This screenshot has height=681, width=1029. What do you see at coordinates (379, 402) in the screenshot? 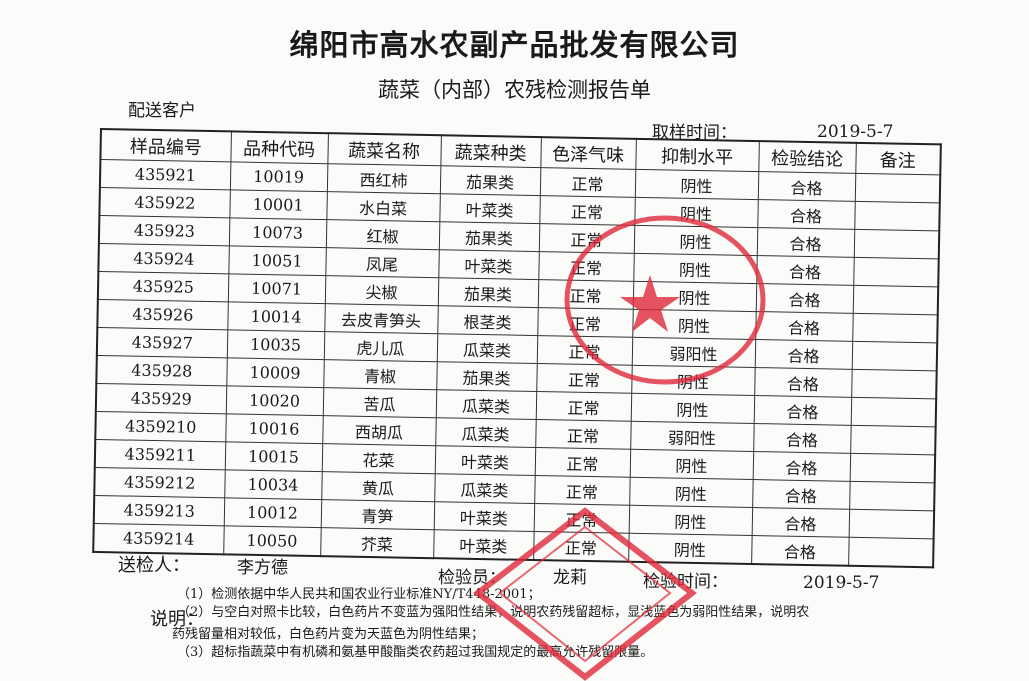
I see `table-cell: 苦瓜` at bounding box center [379, 402].